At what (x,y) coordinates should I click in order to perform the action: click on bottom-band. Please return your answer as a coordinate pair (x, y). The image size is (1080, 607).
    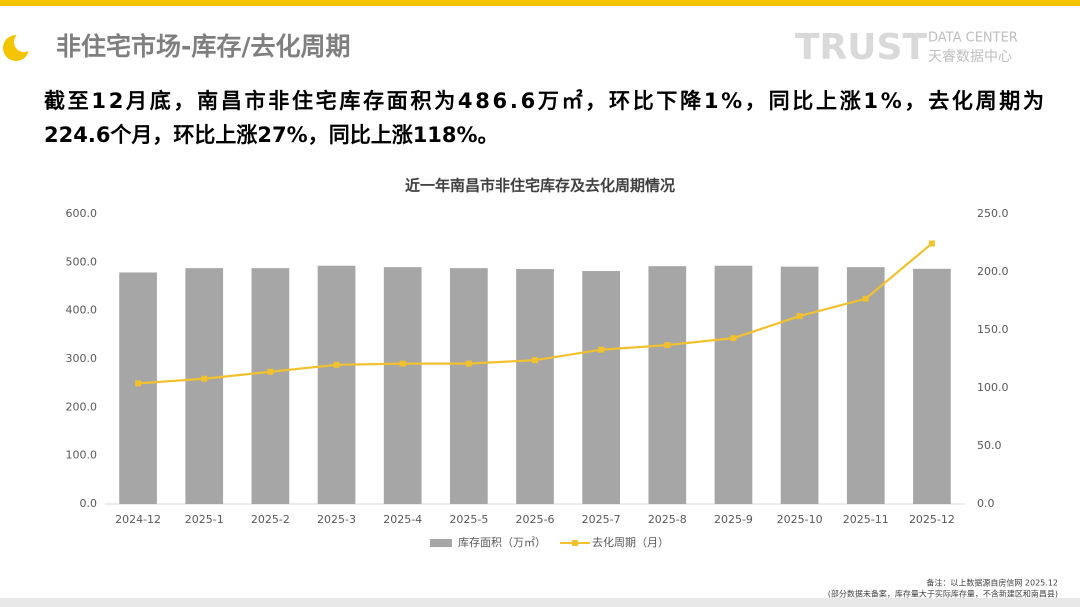
    Looking at the image, I should click on (540, 602).